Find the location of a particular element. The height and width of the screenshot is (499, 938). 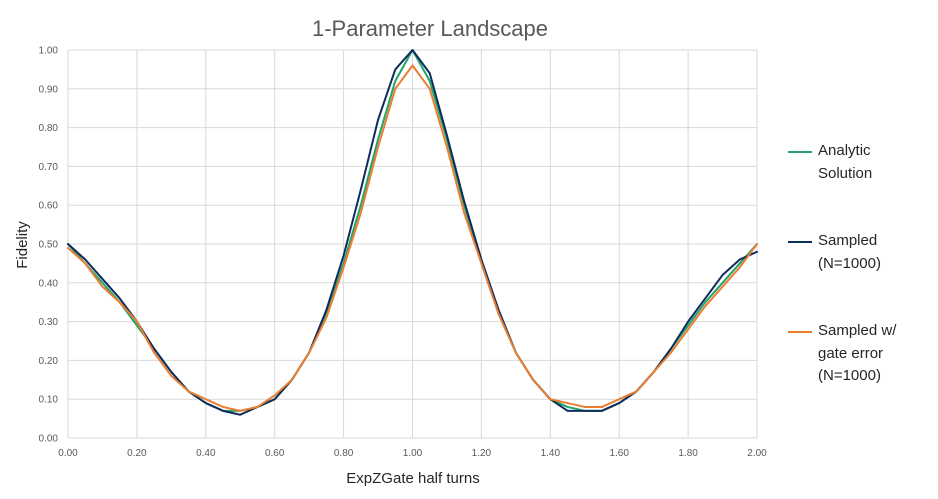

legend-item-analytic: Analytic Solution is located at coordinates (830, 162).